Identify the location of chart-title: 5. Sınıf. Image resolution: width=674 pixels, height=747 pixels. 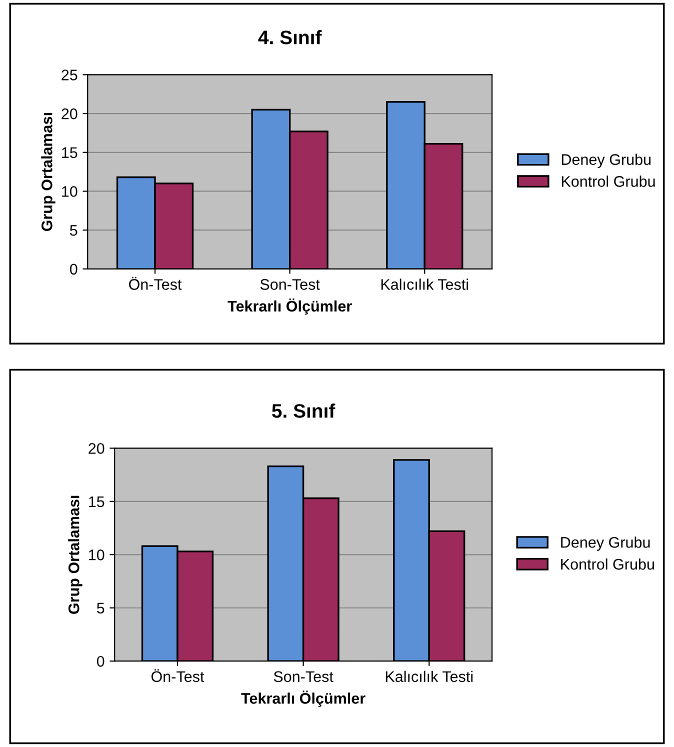
(304, 411).